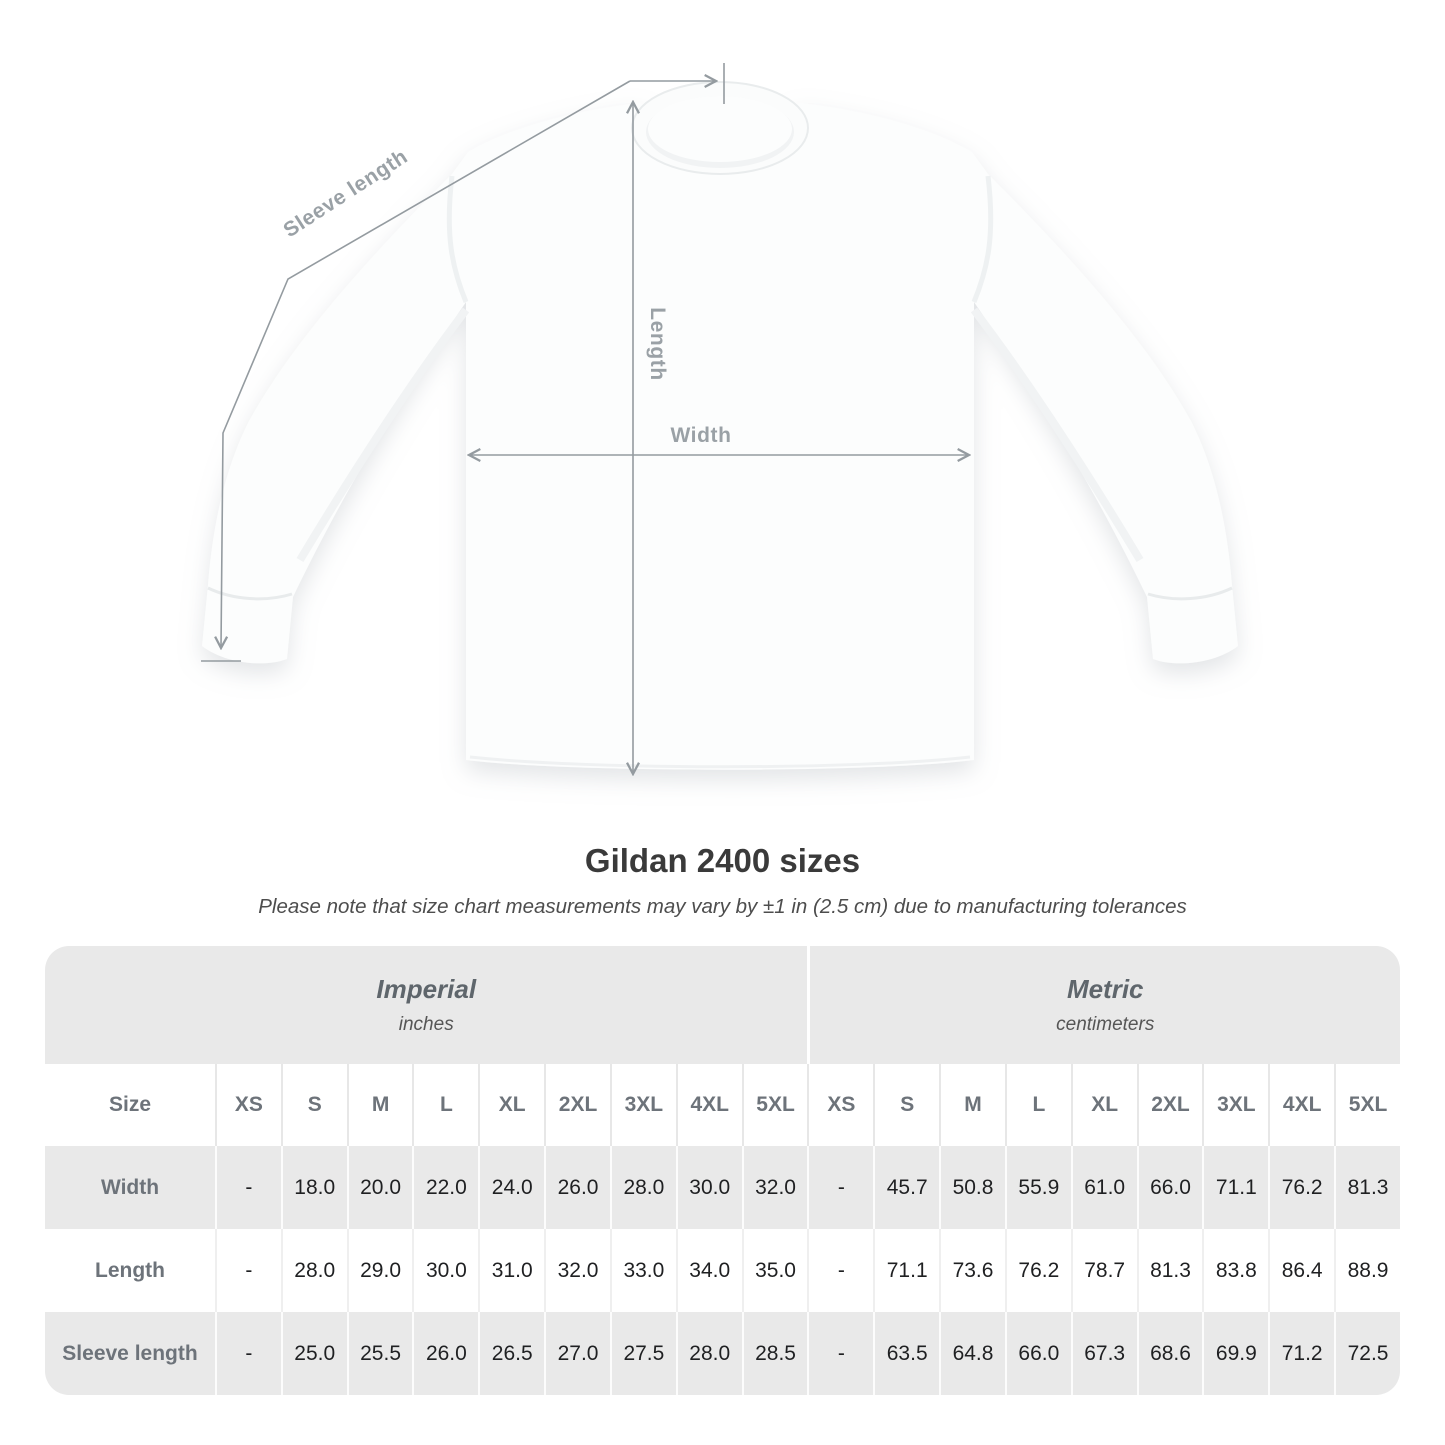 This screenshot has width=1445, height=1445. I want to click on sleeve-metric-value: 71.2, so click(1301, 1353).